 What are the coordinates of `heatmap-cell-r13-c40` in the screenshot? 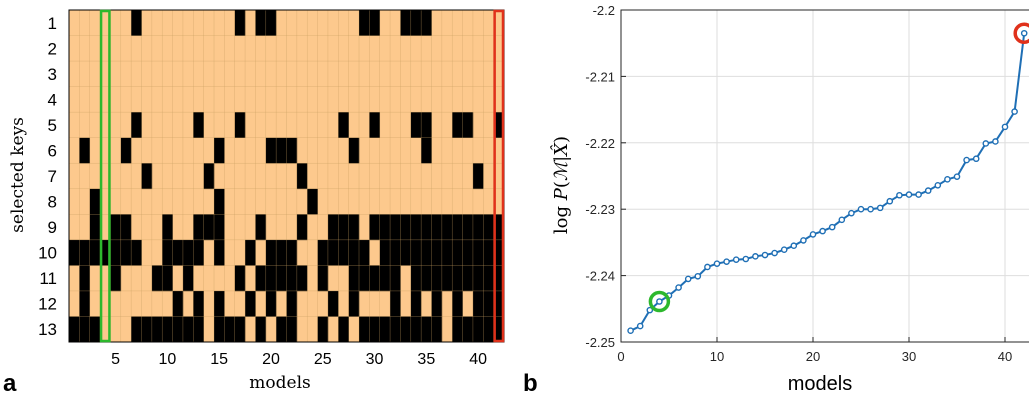 It's located at (478, 329).